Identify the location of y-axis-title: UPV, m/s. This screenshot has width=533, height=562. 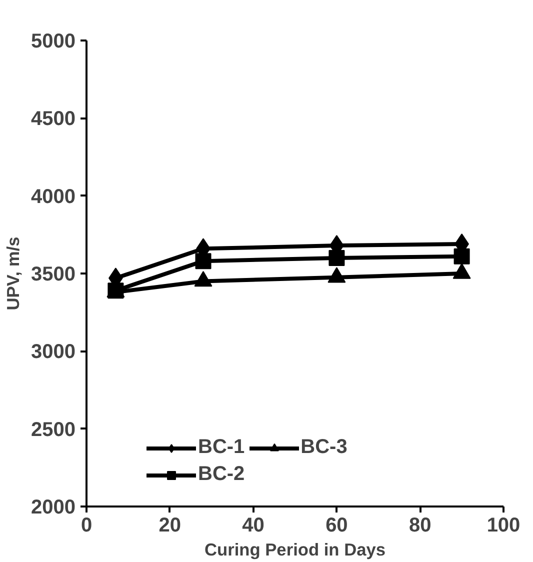
(13, 273).